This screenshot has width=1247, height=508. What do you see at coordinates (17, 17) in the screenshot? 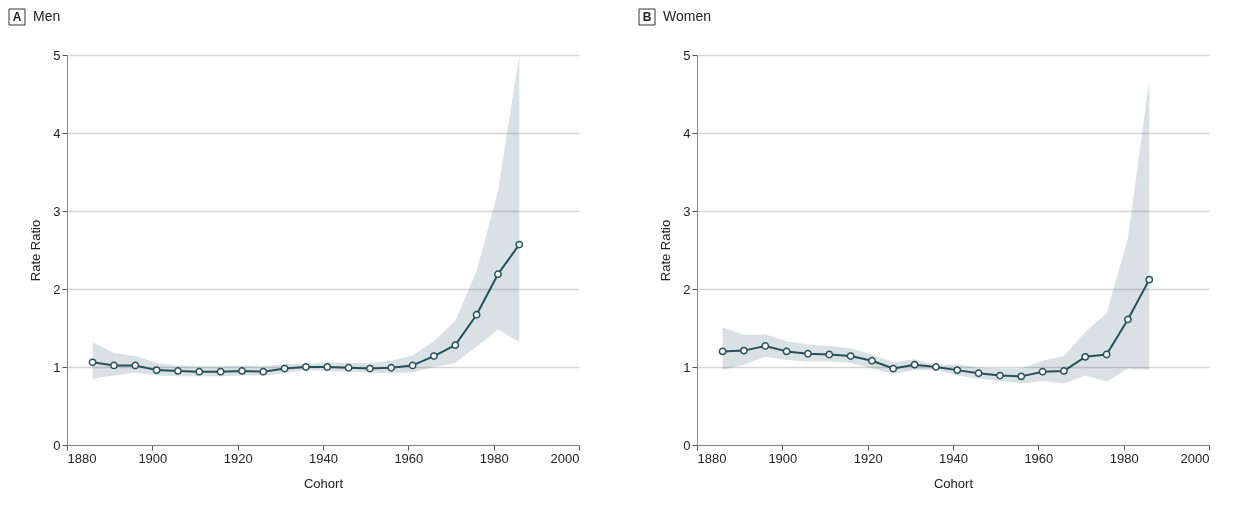
I see `chart-title: A` at bounding box center [17, 17].